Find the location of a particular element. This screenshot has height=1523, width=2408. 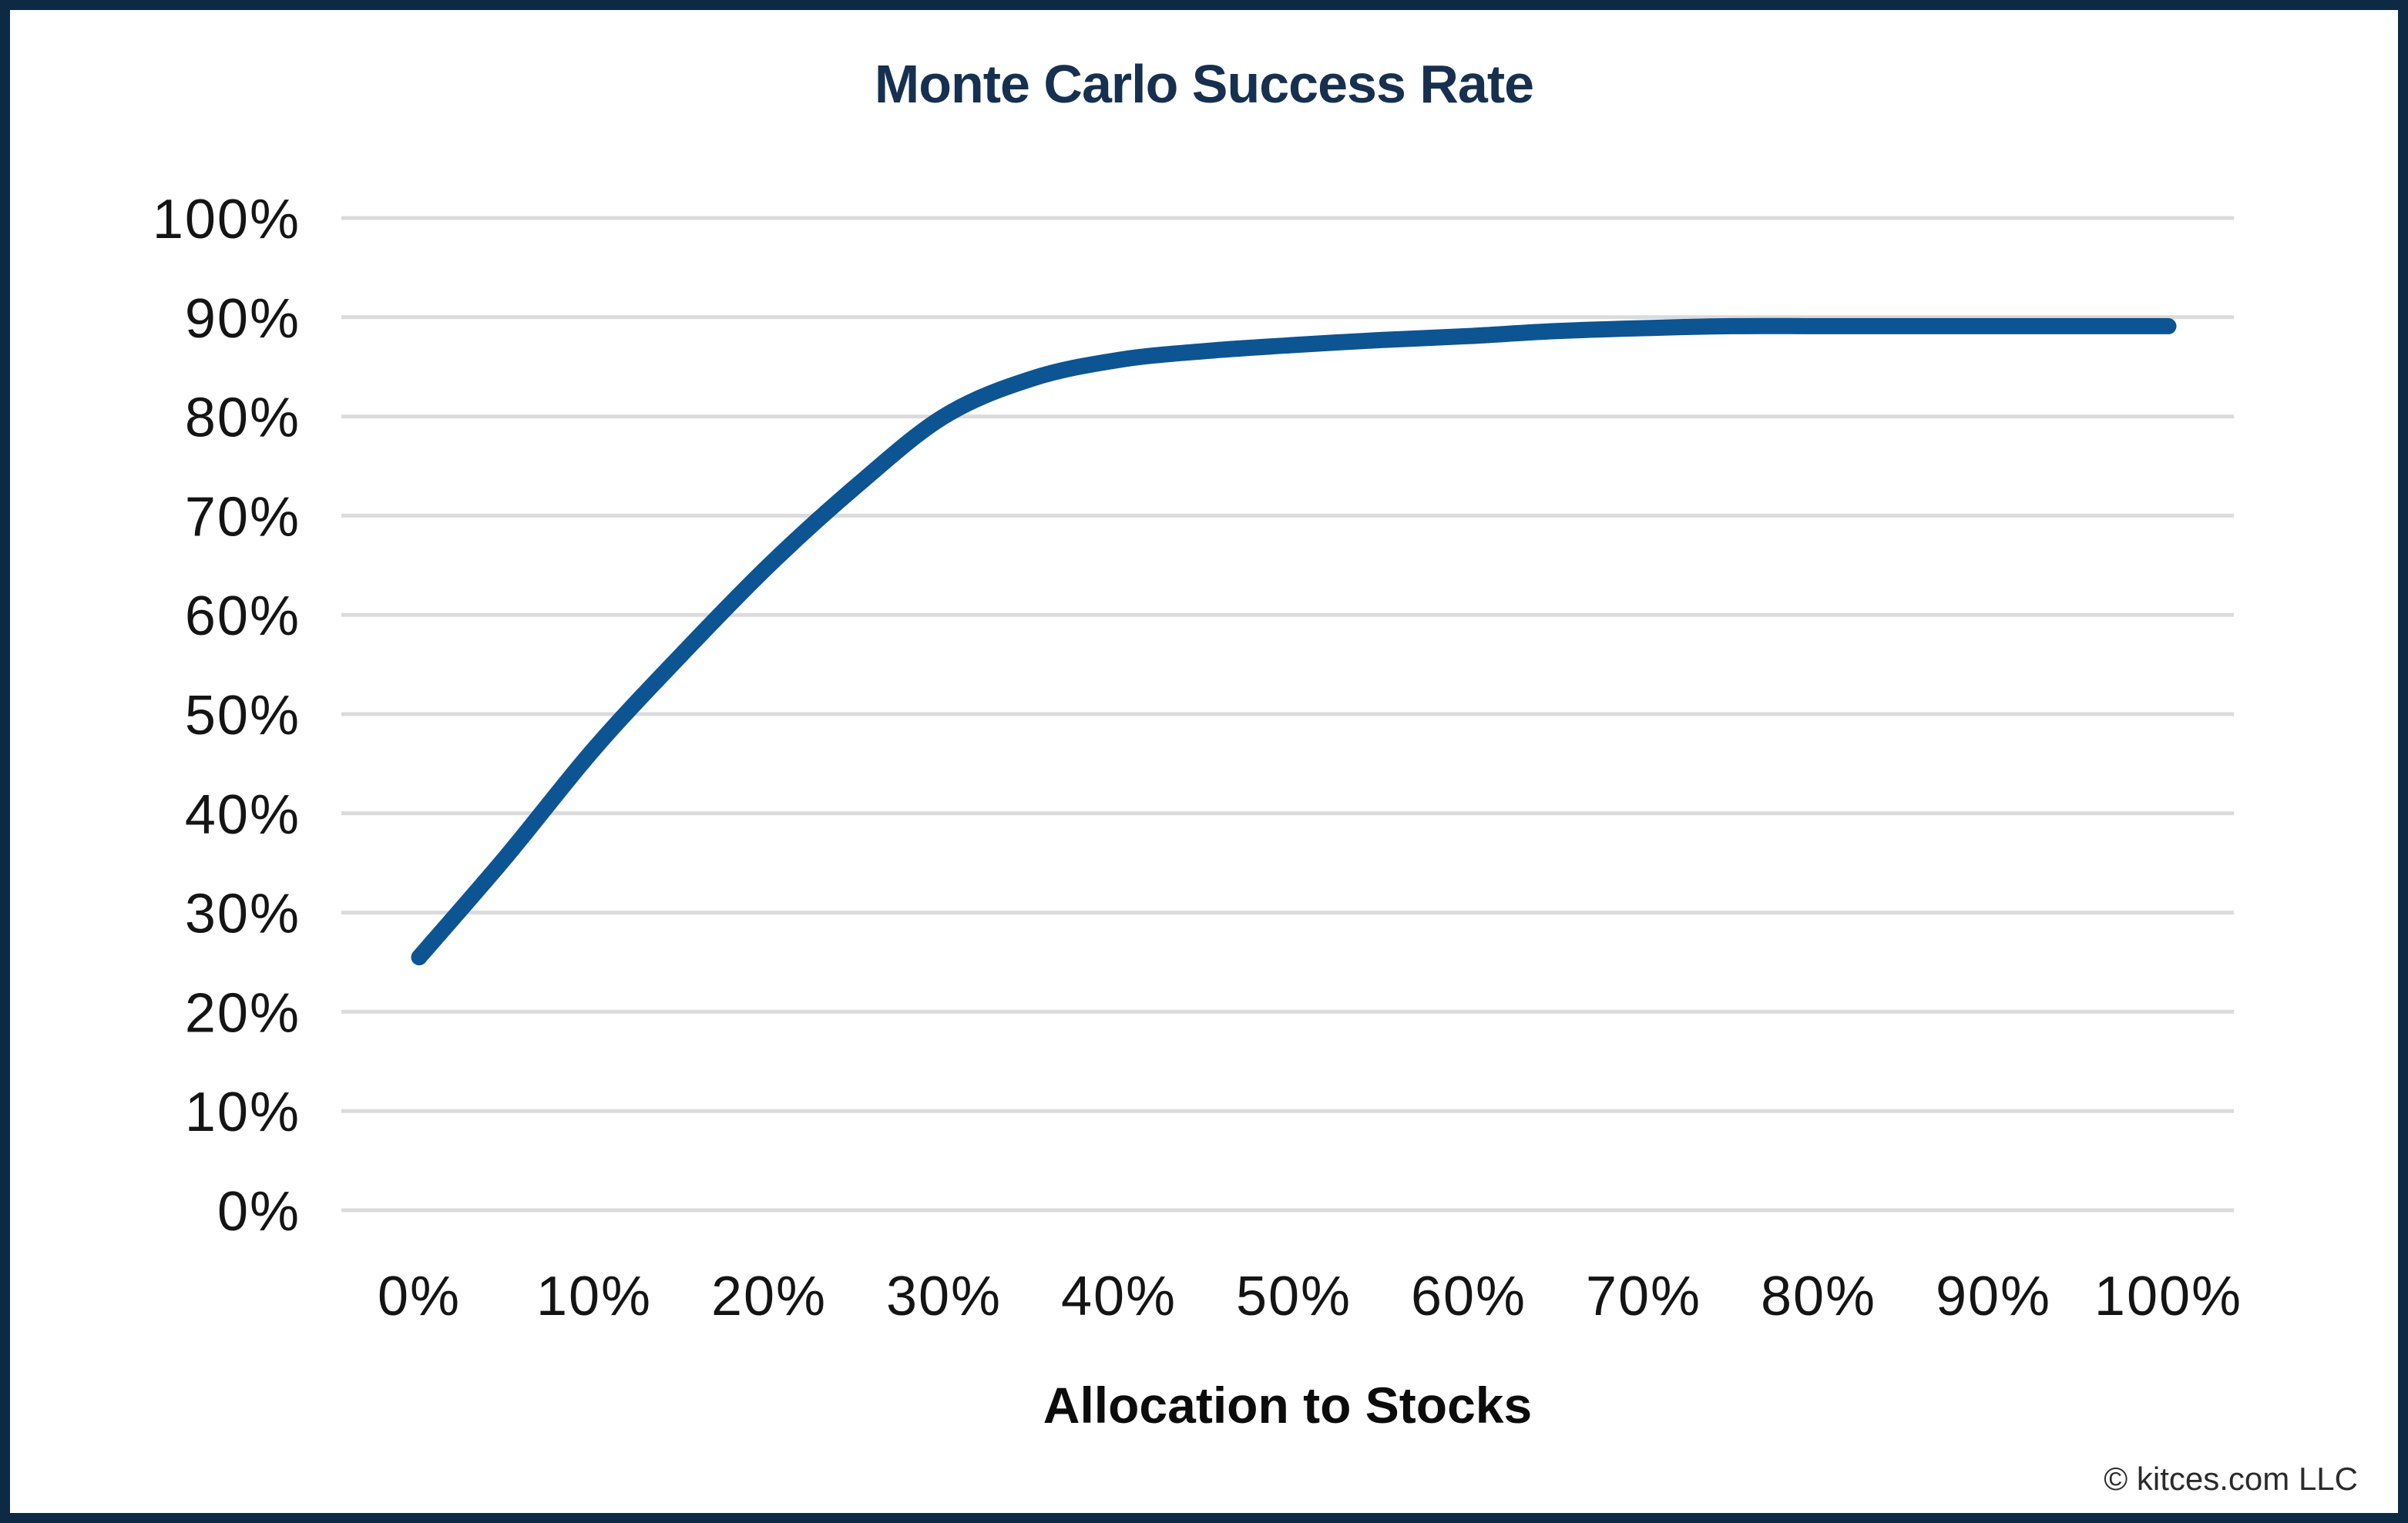

x-tick-label-20%: 20% is located at coordinates (769, 1296).